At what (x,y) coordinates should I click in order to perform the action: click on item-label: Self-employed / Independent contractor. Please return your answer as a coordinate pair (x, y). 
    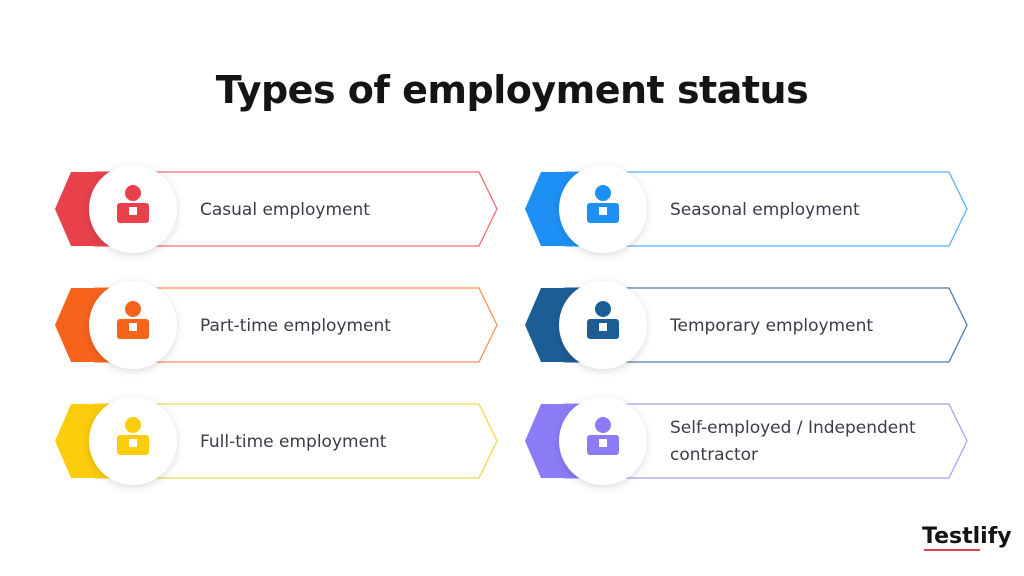
    Looking at the image, I should click on (793, 441).